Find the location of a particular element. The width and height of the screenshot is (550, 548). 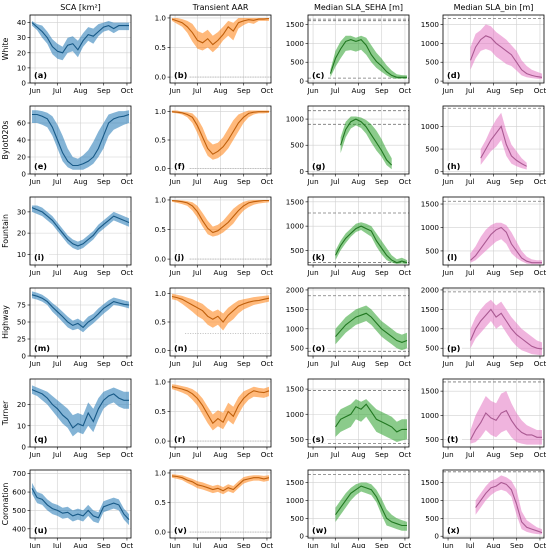

panel-e: 0 20 40 60 Jun Jul Aug Sep Oct (e) is located at coordinates (75, 145).